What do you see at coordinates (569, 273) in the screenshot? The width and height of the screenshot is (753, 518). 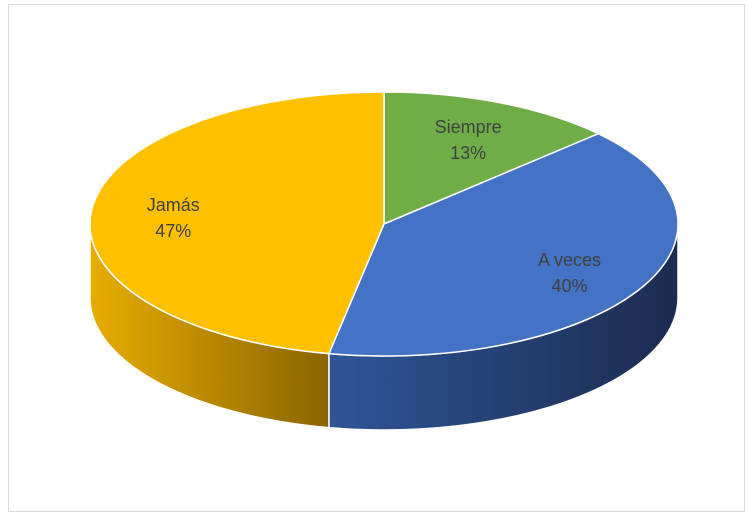 I see `data-label-a-veces: A veces 40%` at bounding box center [569, 273].